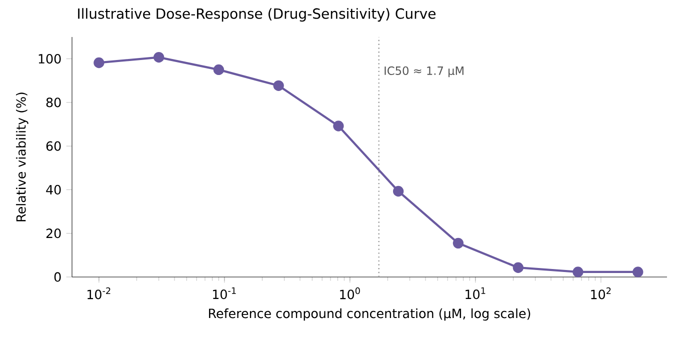 The height and width of the screenshot is (341, 682). I want to click on y-axis-title: Relative viability (%), so click(22, 157).